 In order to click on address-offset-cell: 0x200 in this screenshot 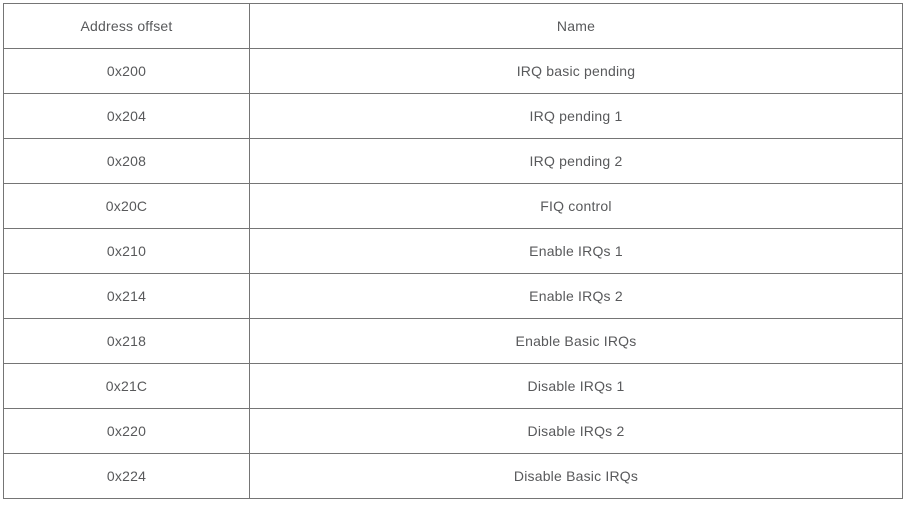, I will do `click(126, 71)`.